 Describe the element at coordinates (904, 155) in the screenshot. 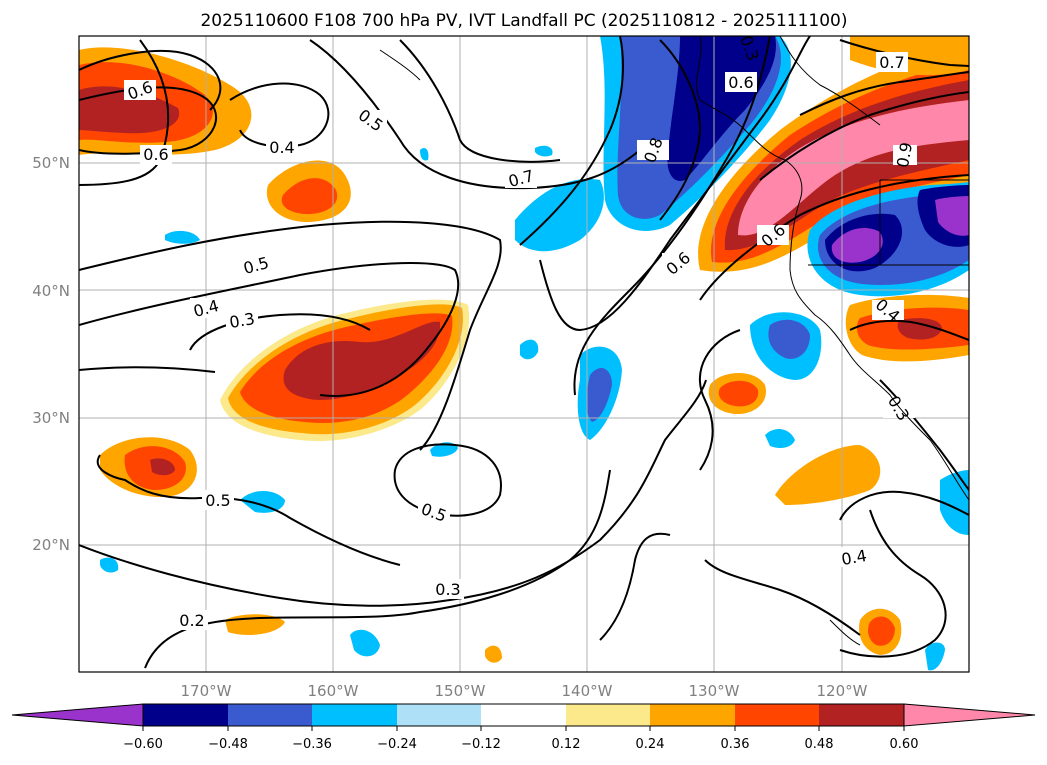

I see `contour-label: 0.9` at that location.